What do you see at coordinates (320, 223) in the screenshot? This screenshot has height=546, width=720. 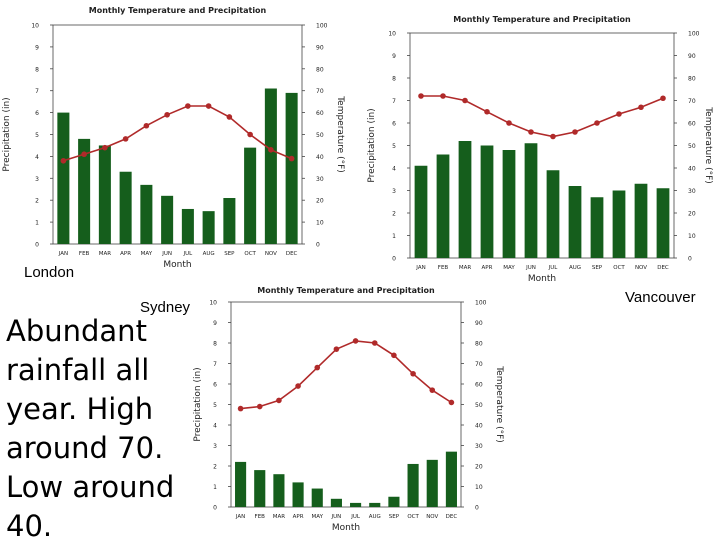 I see `y2-tick-label: 10` at bounding box center [320, 223].